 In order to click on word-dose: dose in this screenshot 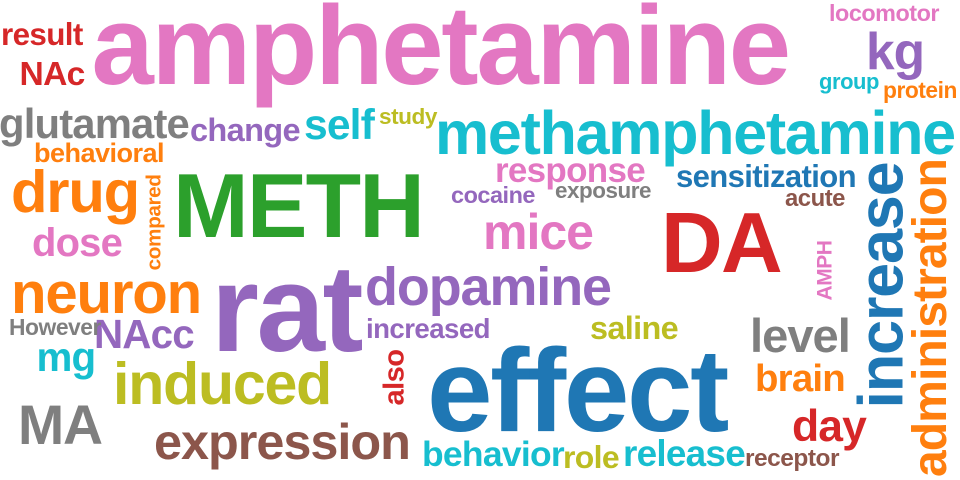, I will do `click(77, 243)`.